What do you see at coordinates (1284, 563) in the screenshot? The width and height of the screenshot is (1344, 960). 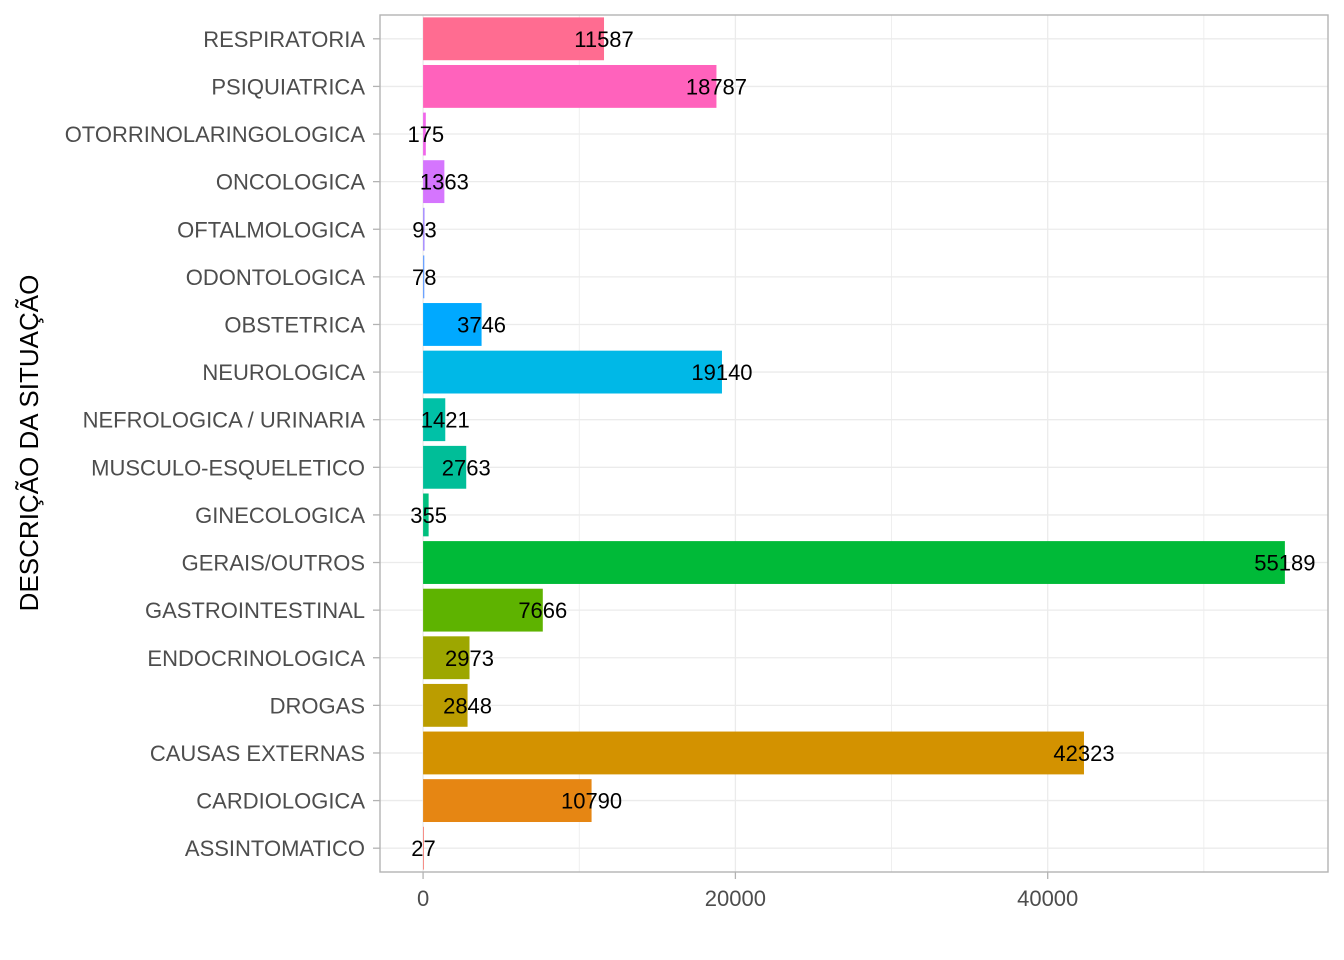 I see `data-label: 55189` at bounding box center [1284, 563].